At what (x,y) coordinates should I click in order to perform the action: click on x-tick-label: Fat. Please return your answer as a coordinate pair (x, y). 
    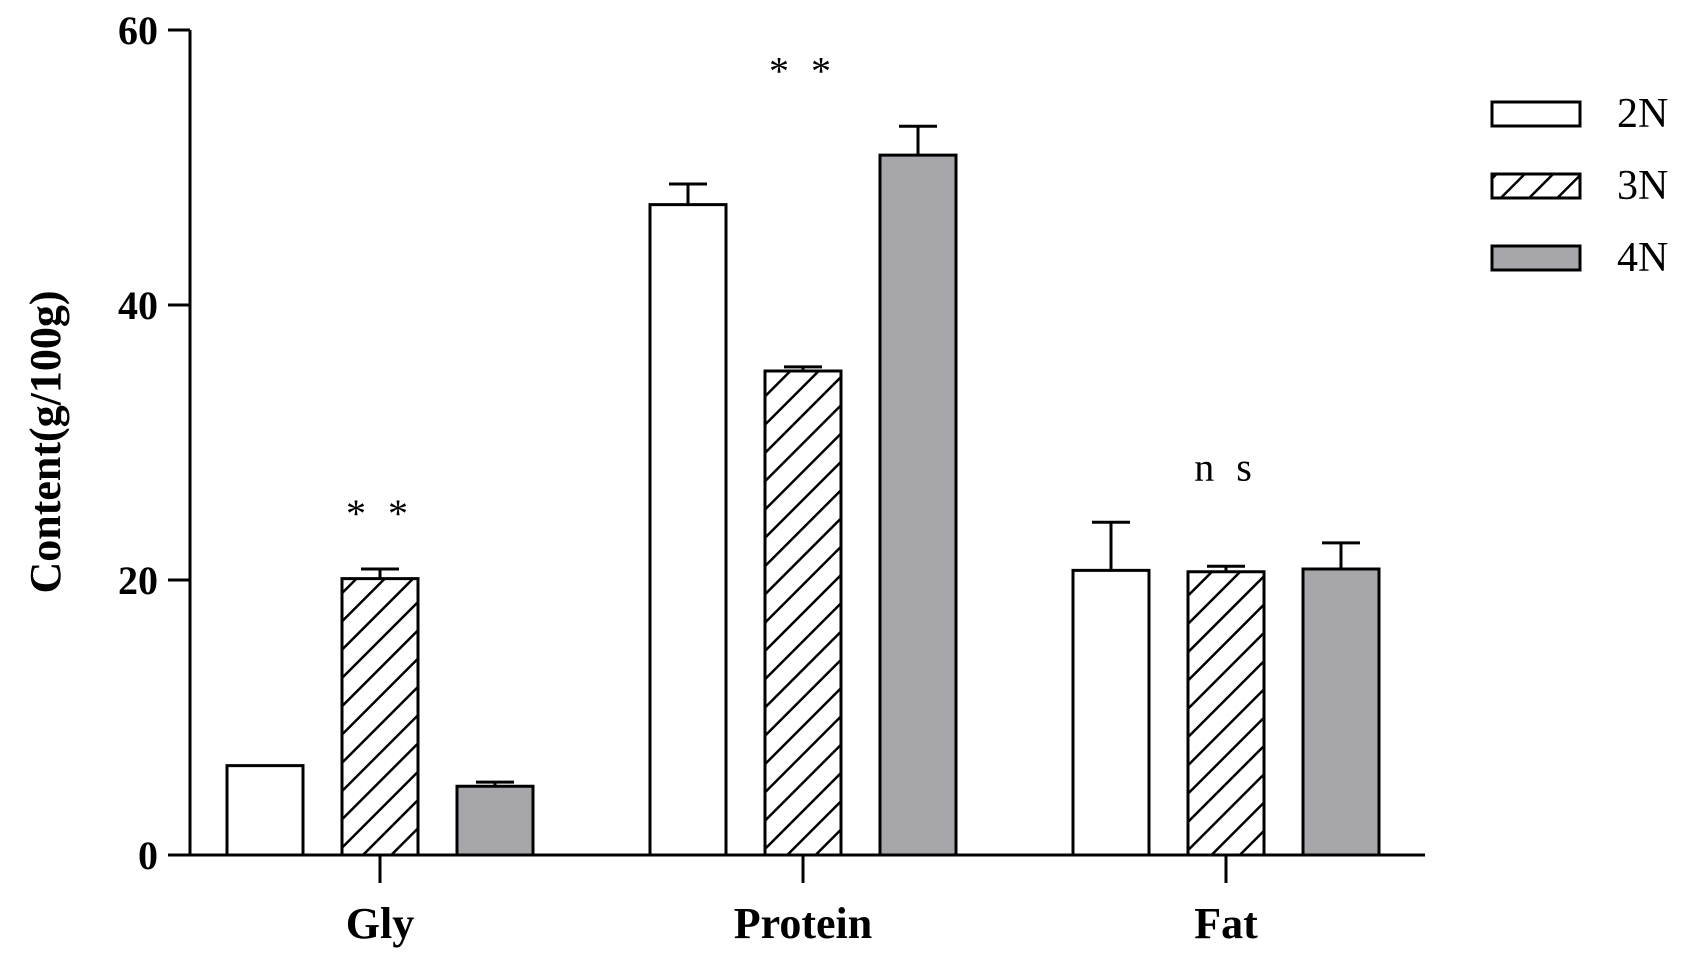
    Looking at the image, I should click on (1226, 923).